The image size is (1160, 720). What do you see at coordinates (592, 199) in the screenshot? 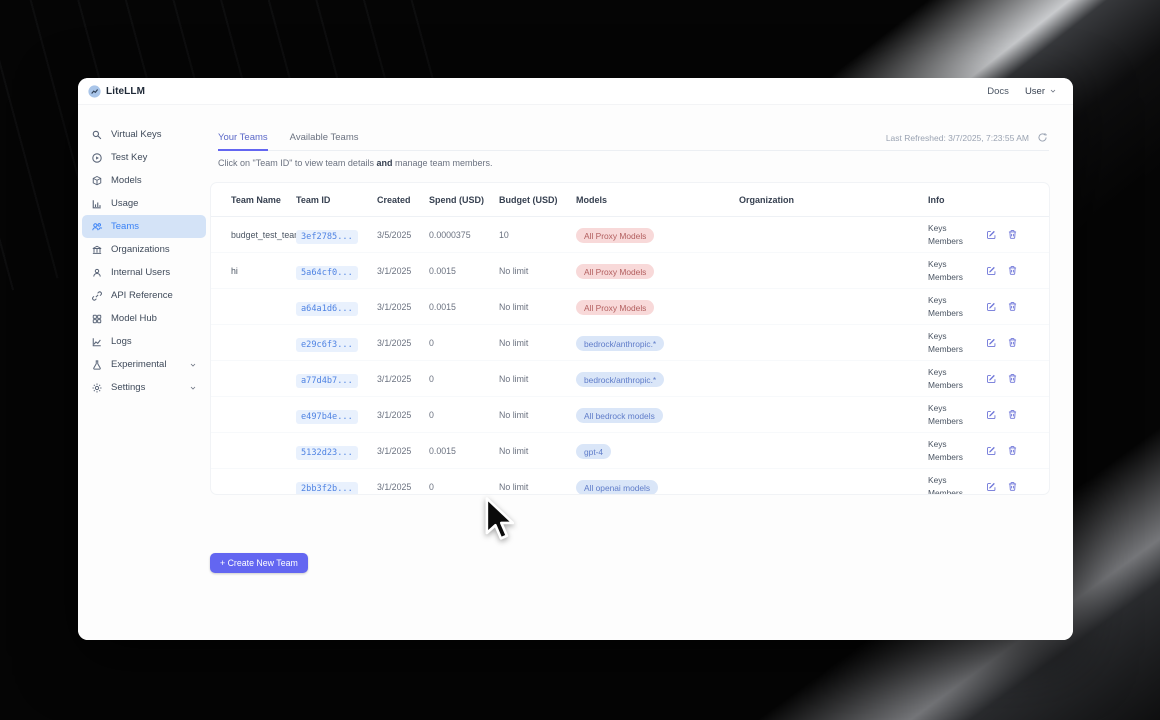
I see `column-header: Models` at bounding box center [592, 199].